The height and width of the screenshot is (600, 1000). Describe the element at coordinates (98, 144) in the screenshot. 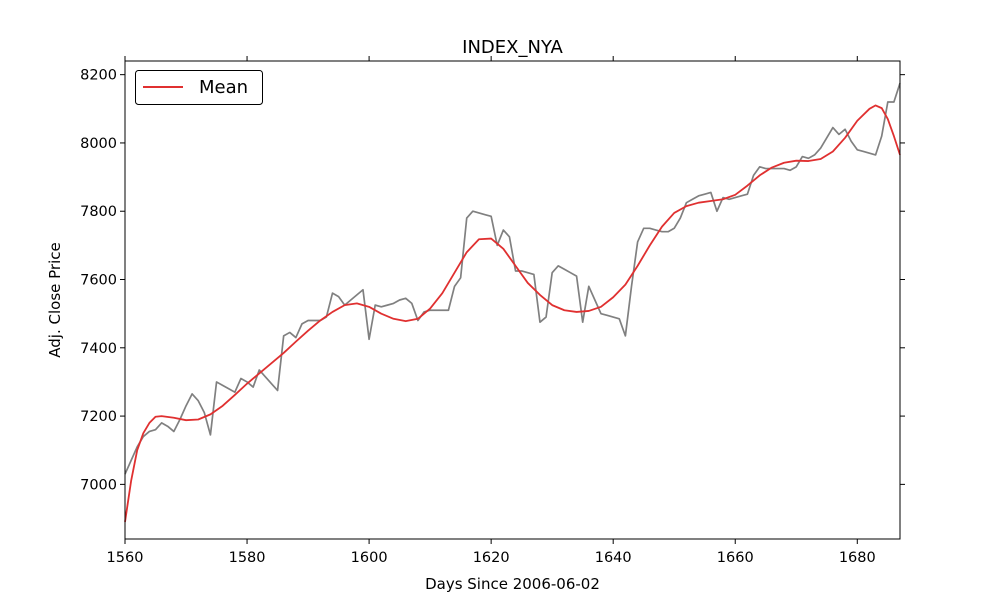

I see `y-tick-label: 8000` at that location.